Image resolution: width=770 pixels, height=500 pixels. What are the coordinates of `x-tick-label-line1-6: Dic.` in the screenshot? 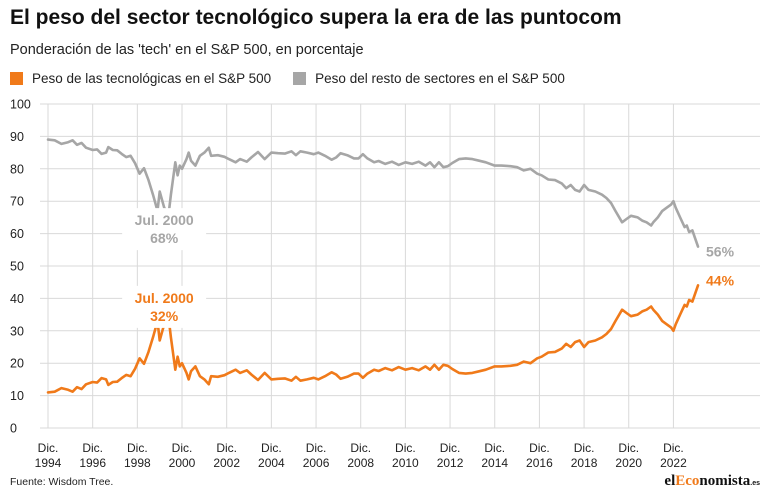 It's located at (316, 448).